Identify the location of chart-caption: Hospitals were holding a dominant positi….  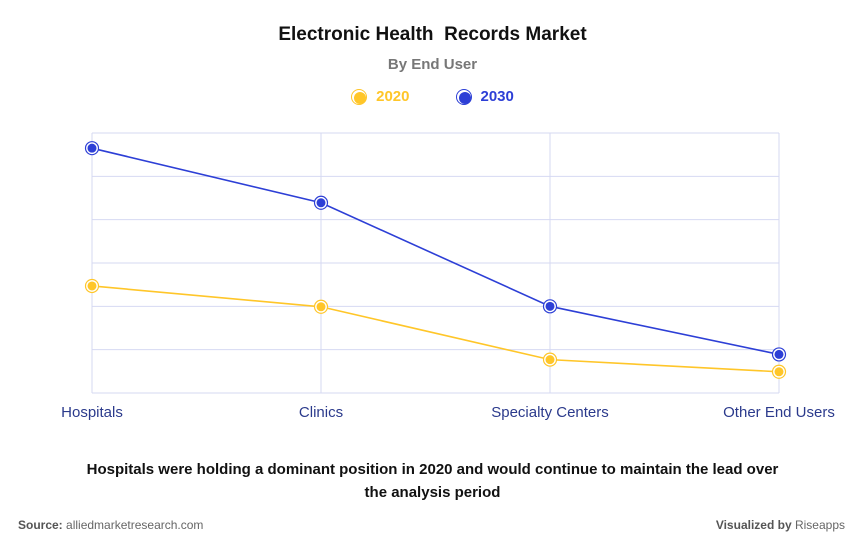
(432, 481).